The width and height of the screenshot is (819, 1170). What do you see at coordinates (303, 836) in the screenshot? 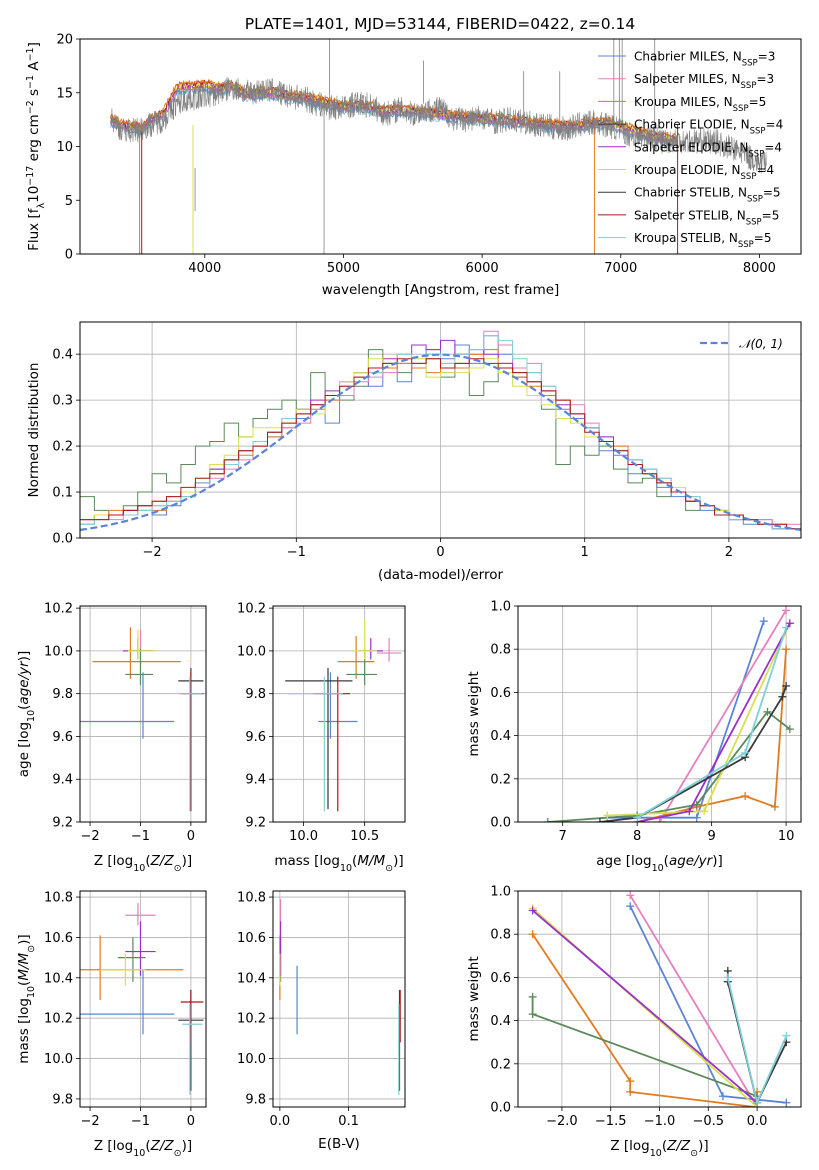
I see `x-tick-label: 10.0` at bounding box center [303, 836].